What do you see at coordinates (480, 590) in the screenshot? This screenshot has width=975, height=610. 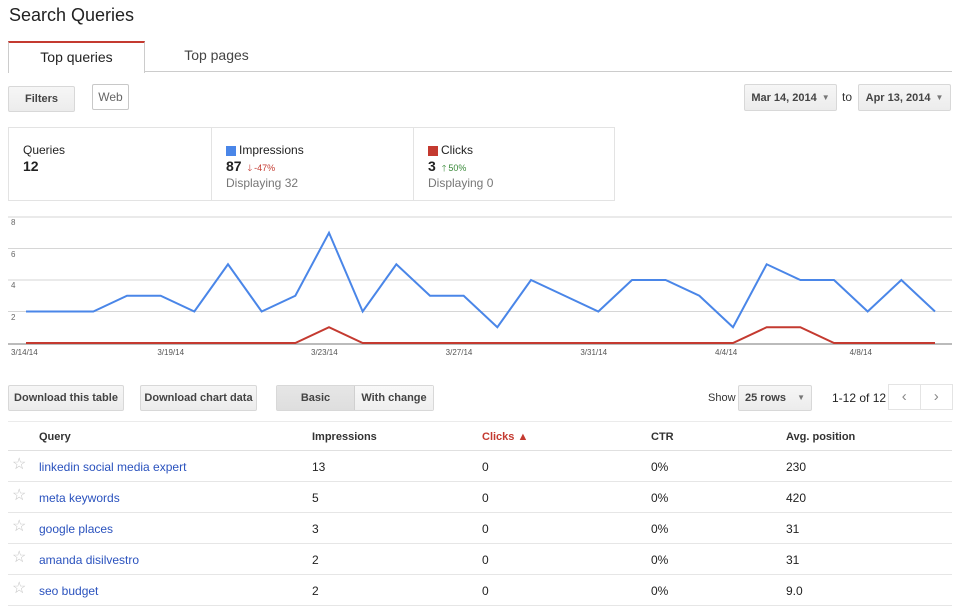 I see `table-row: ☆ seo budget 2 0 0% 9.0` at bounding box center [480, 590].